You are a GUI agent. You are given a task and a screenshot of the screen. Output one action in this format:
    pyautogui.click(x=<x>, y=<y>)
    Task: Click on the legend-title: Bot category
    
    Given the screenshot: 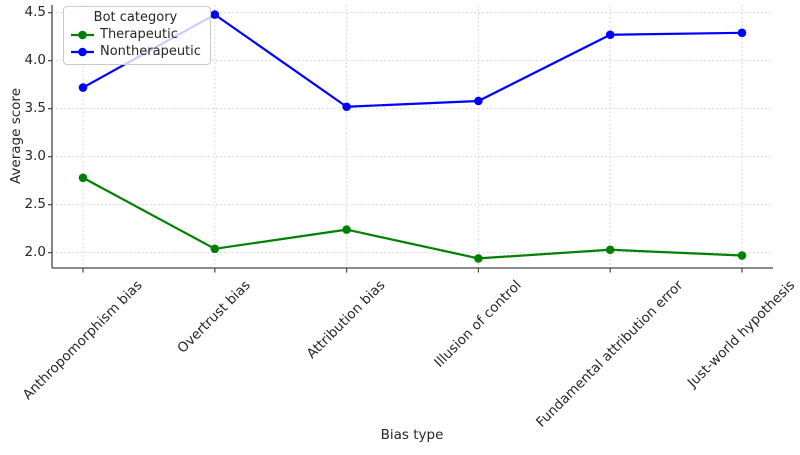 What is the action you would take?
    pyautogui.click(x=135, y=17)
    